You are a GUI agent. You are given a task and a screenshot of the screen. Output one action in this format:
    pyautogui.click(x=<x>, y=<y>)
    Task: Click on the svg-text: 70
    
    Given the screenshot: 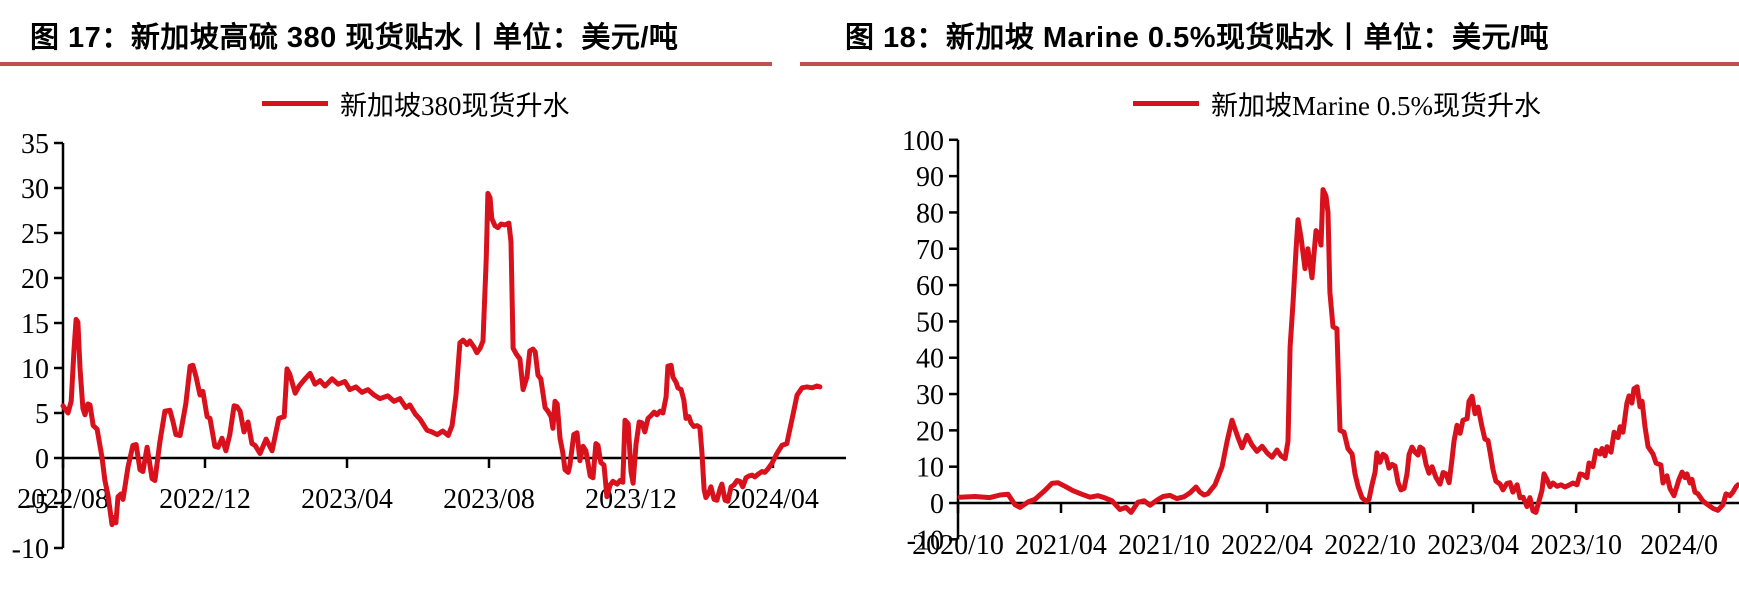 What is the action you would take?
    pyautogui.click(x=930, y=250)
    